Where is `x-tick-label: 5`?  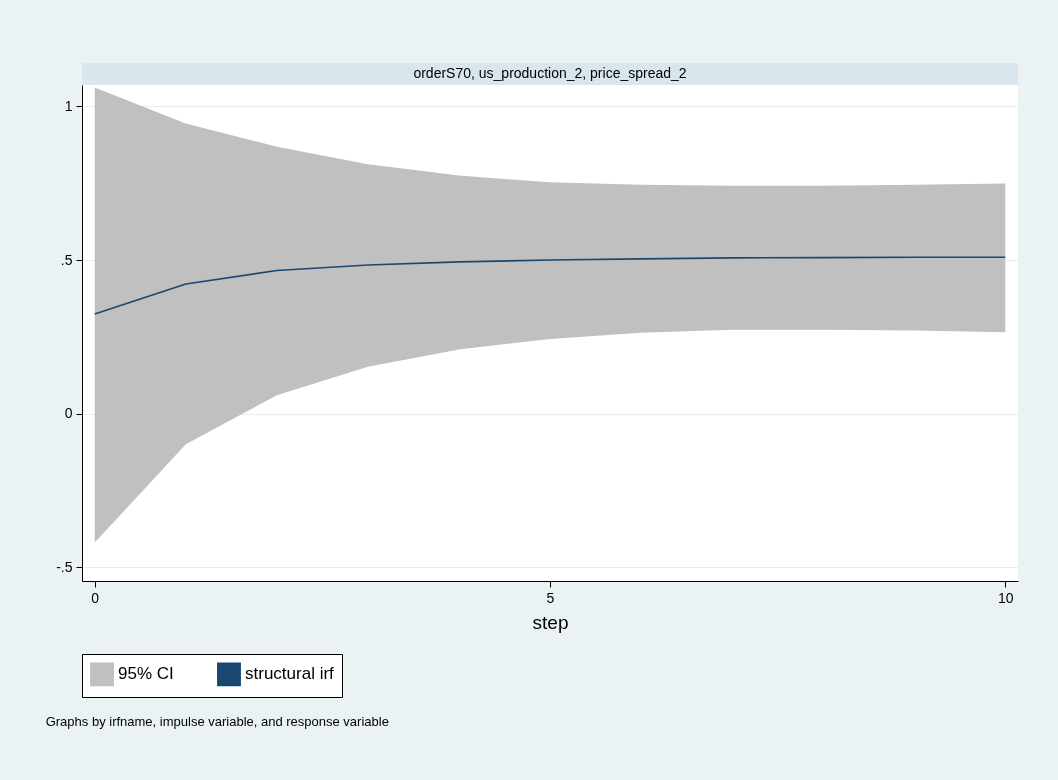 x-tick-label: 5 is located at coordinates (550, 597).